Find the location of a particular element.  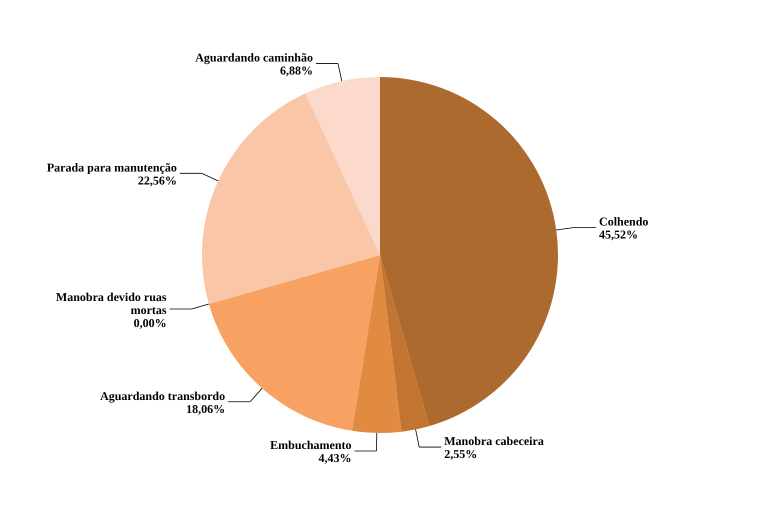

slice-label: Embuchamento is located at coordinates (311, 445).